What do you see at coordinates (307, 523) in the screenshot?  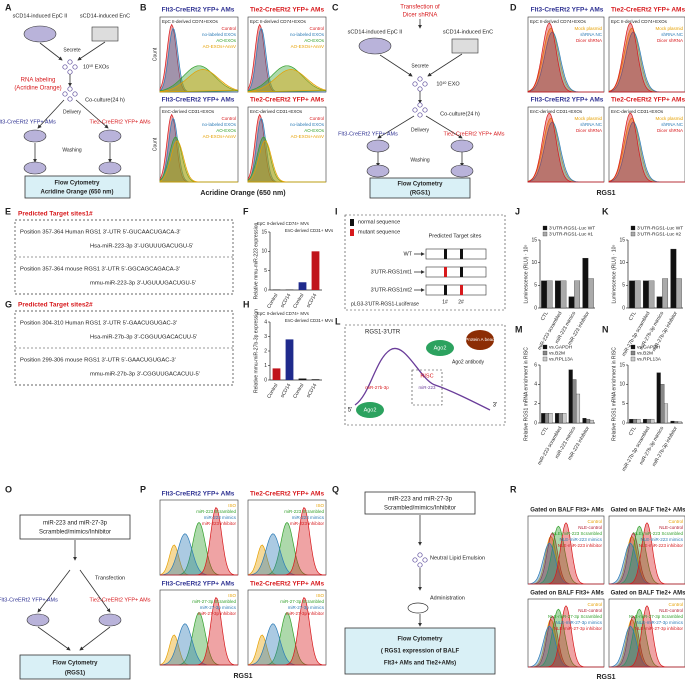 I see `legend-entry: miR-223 inhibitor` at bounding box center [307, 523].